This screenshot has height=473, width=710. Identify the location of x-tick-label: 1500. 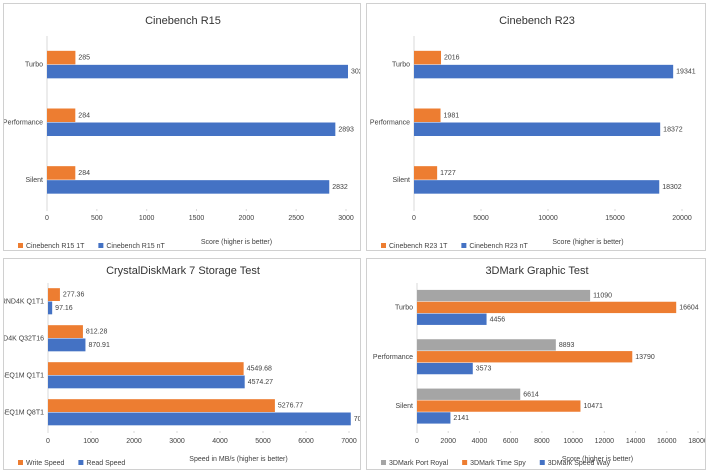
(197, 218).